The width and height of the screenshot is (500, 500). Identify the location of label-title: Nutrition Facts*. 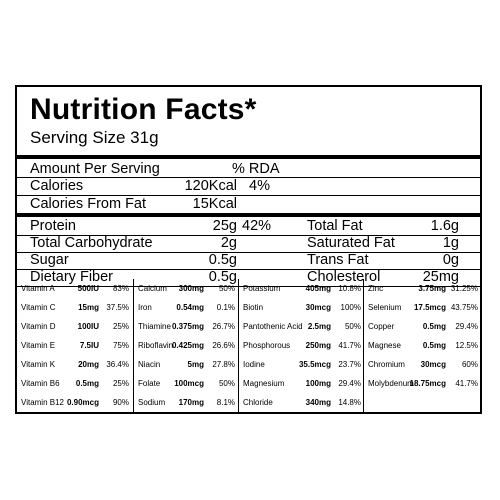
(143, 109).